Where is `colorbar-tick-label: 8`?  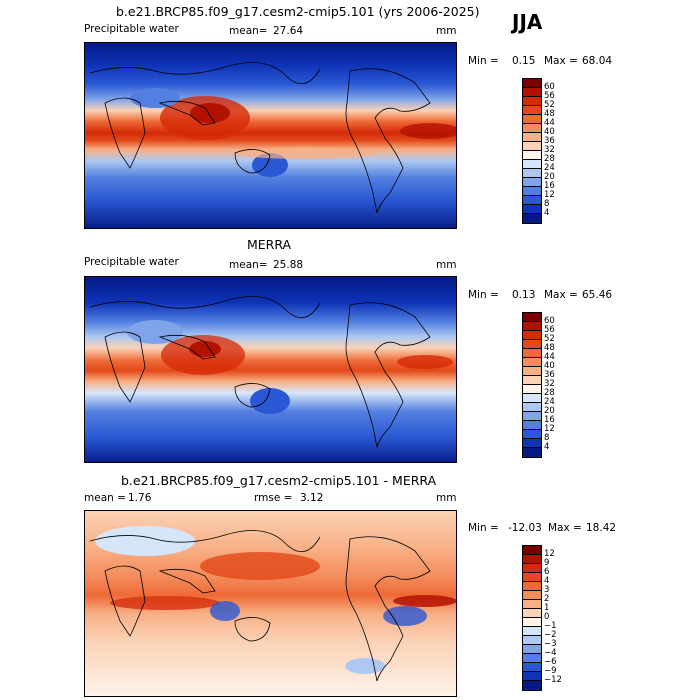 colorbar-tick-label: 8 is located at coordinates (547, 438).